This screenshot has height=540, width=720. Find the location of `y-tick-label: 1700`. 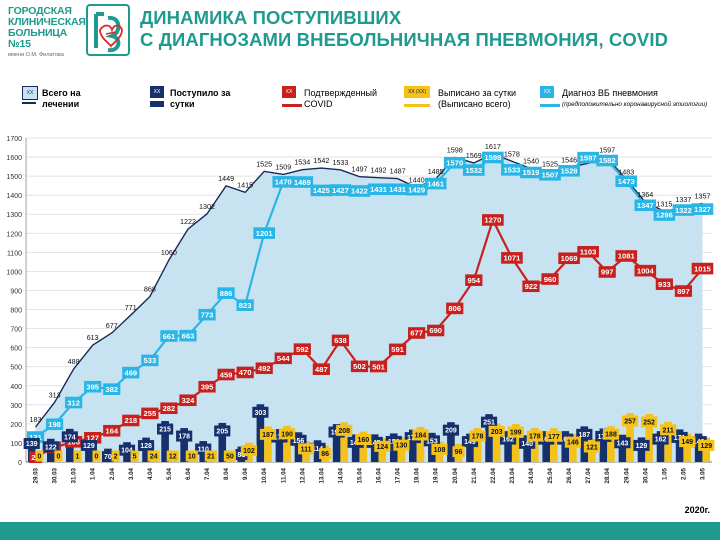

y-tick-label: 1700 is located at coordinates (14, 139).